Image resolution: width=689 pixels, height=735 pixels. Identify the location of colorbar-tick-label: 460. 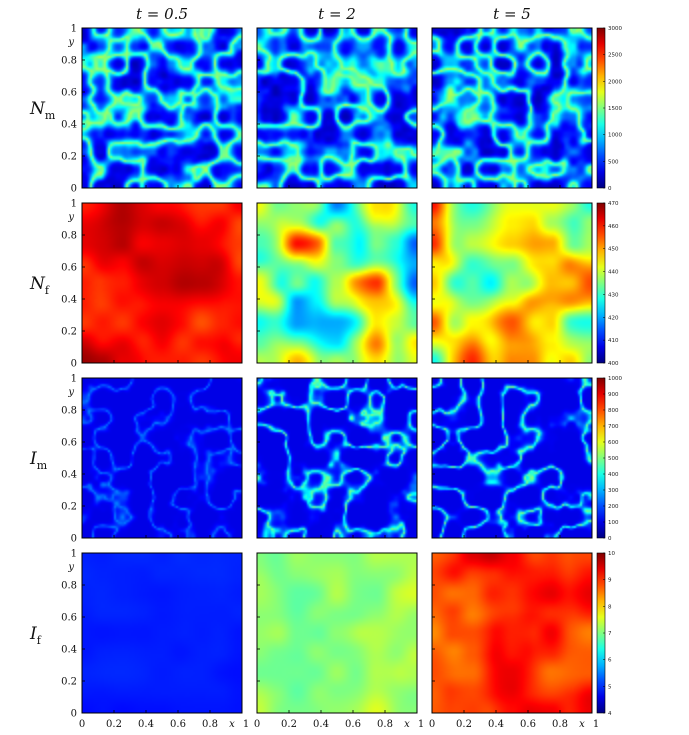
(613, 227).